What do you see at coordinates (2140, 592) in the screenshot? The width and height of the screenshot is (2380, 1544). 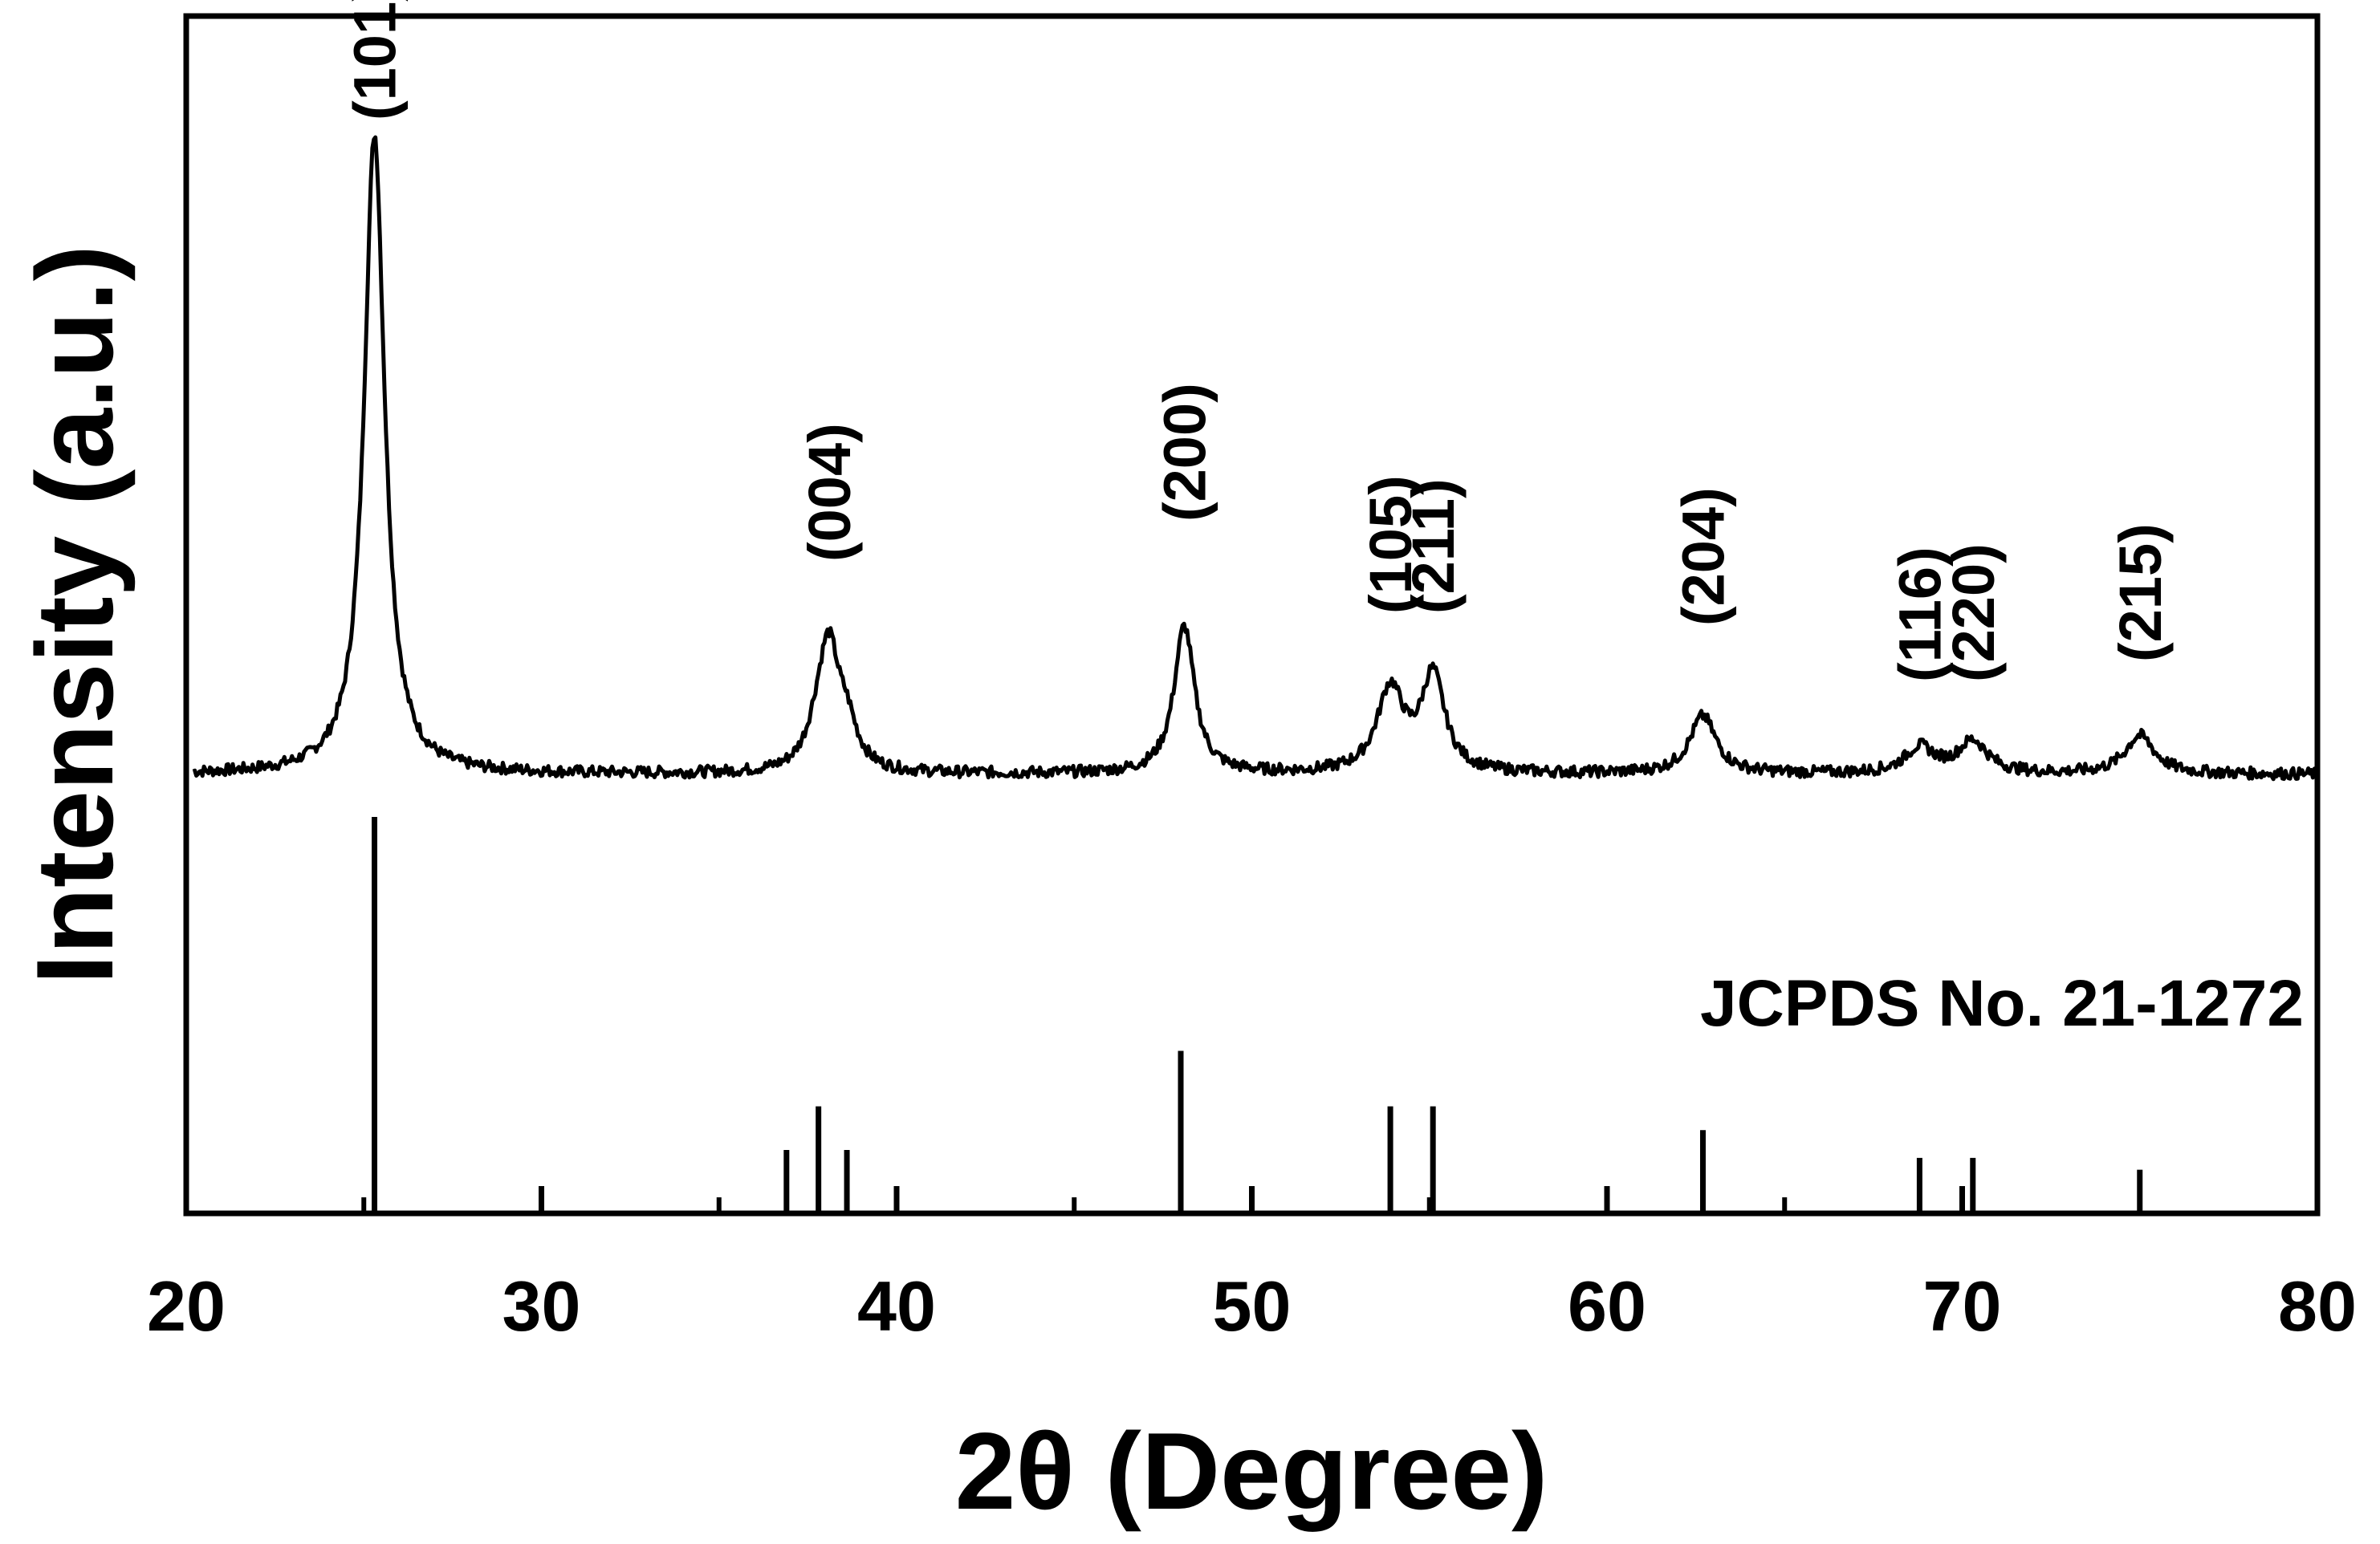 I see `peak-label: (215)` at bounding box center [2140, 592].